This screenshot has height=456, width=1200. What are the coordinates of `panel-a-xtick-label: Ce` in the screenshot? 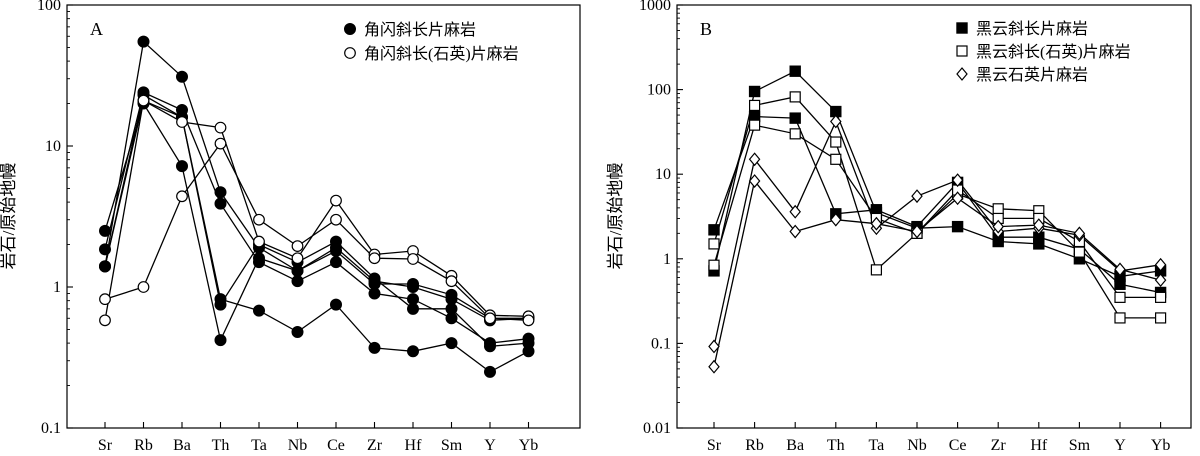 It's located at (336, 445).